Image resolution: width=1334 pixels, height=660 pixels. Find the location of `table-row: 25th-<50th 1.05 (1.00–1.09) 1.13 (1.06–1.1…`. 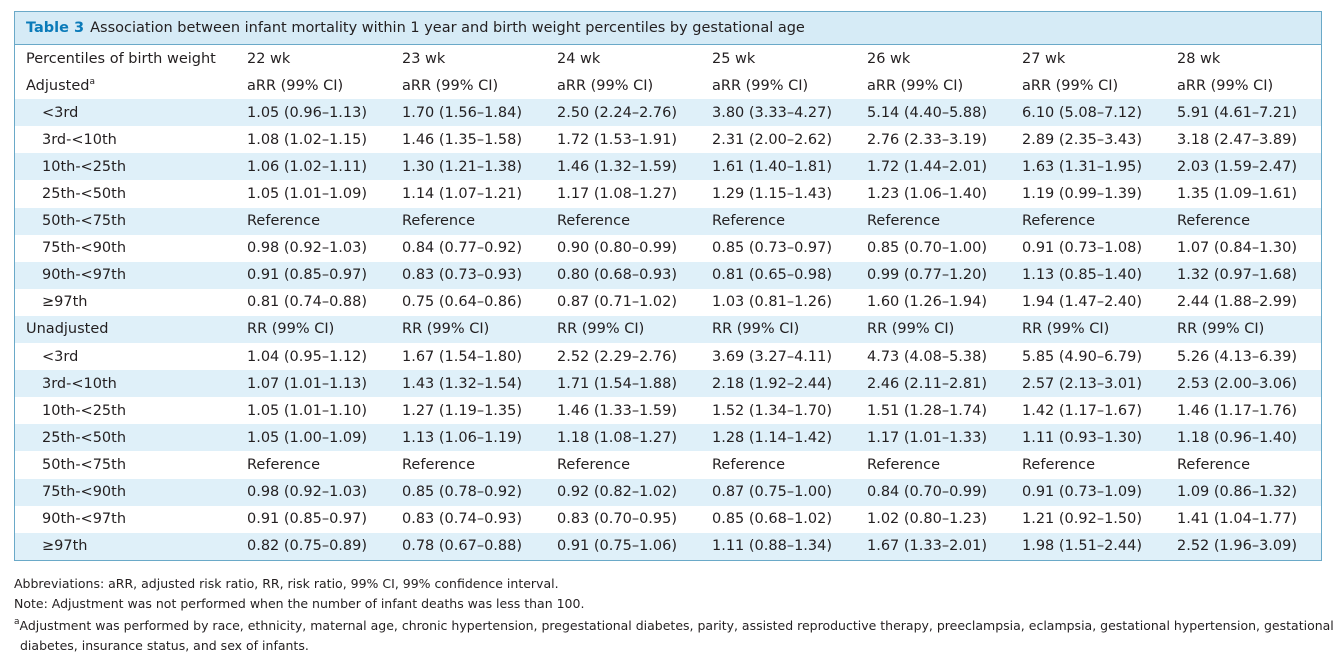

table-row: 25th-<50th 1.05 (1.00–1.09) 1.13 (1.06–1.1… is located at coordinates (668, 438).